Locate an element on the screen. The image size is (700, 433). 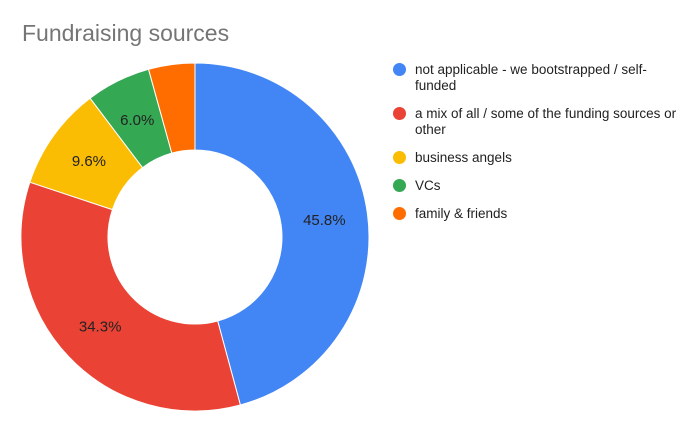
slice-label: 6.0% is located at coordinates (137, 120).